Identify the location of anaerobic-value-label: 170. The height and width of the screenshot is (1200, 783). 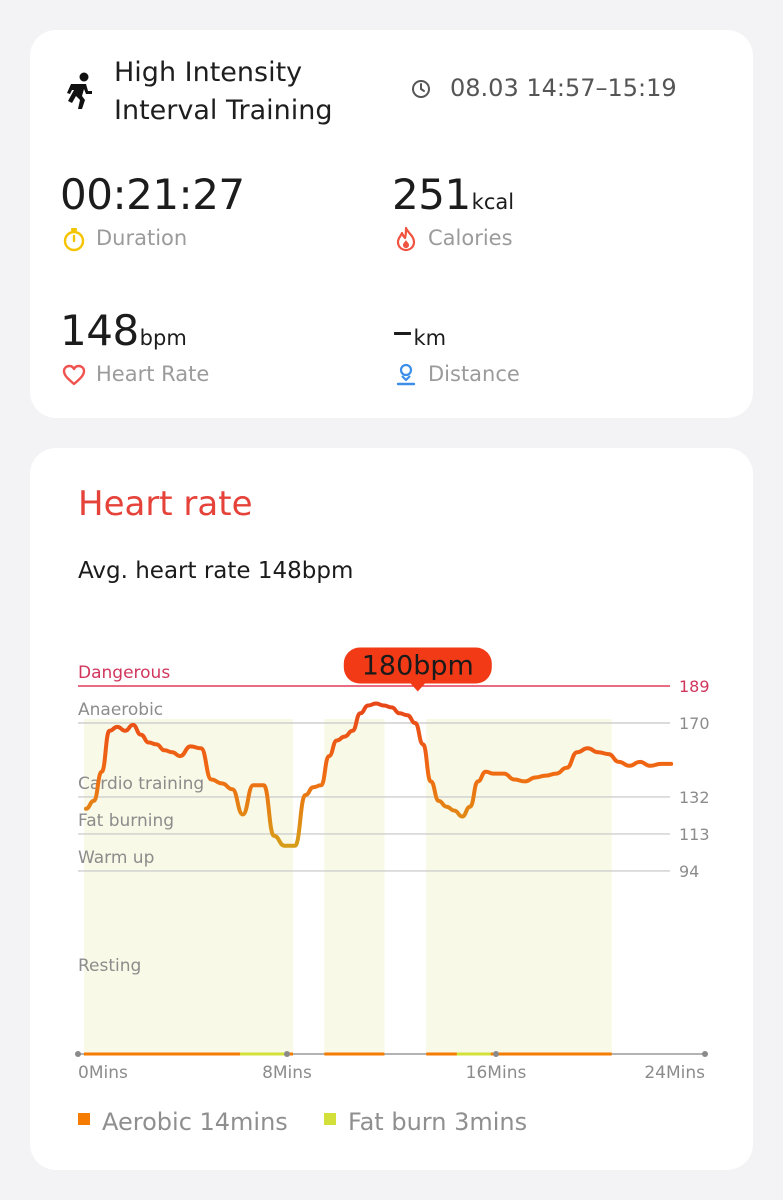
(694, 723).